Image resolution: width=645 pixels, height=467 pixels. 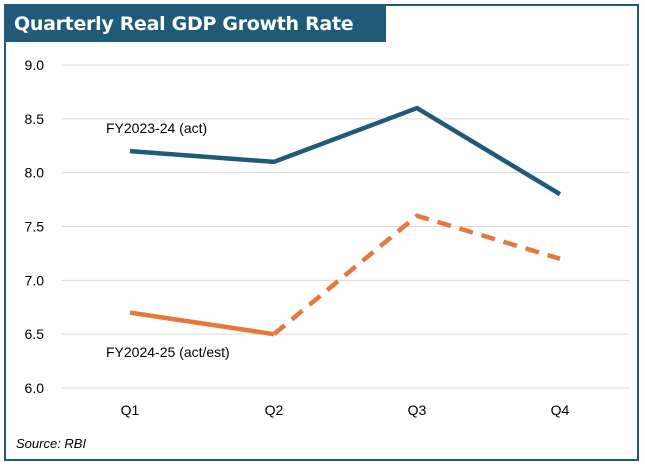 What do you see at coordinates (35, 388) in the screenshot?
I see `y-tick-label: 6.0` at bounding box center [35, 388].